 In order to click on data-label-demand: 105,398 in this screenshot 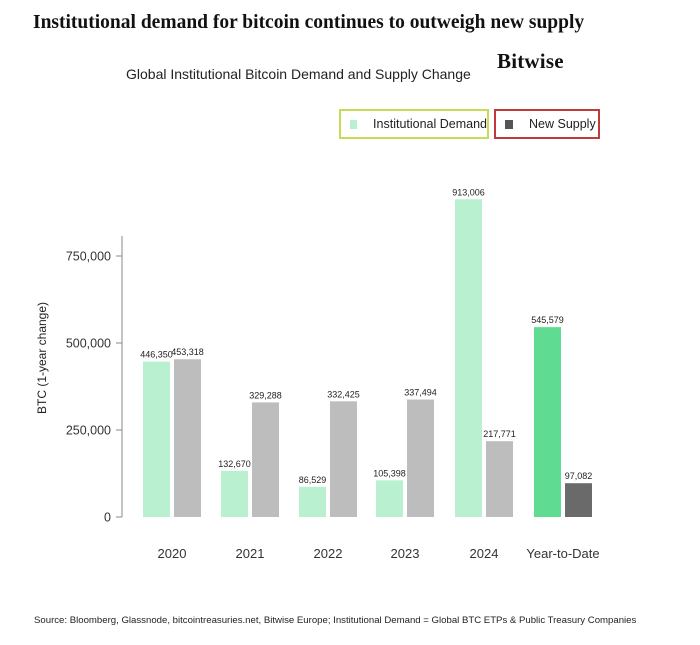, I will do `click(389, 473)`.